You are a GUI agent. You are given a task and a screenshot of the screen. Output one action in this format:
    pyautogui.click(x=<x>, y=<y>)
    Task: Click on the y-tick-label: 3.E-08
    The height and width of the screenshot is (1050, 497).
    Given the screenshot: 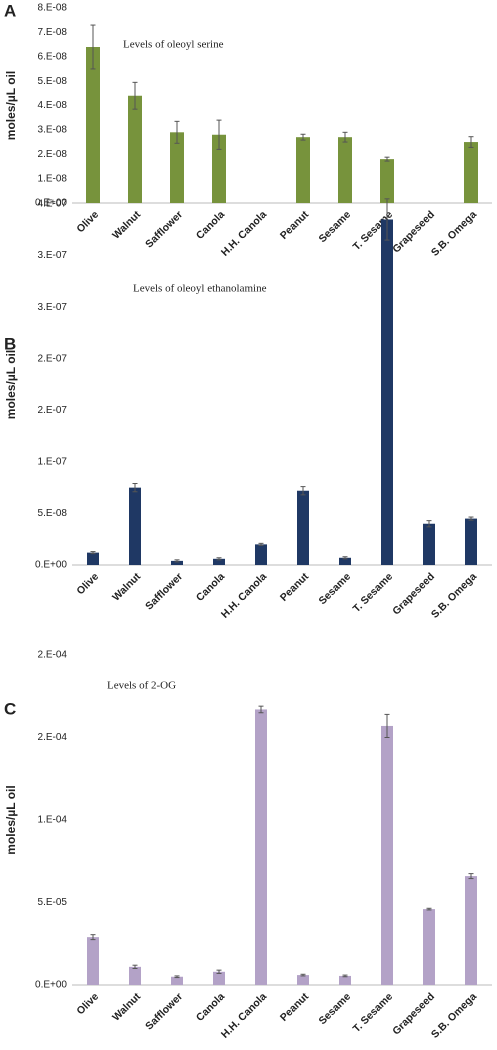 What is the action you would take?
    pyautogui.click(x=53, y=130)
    